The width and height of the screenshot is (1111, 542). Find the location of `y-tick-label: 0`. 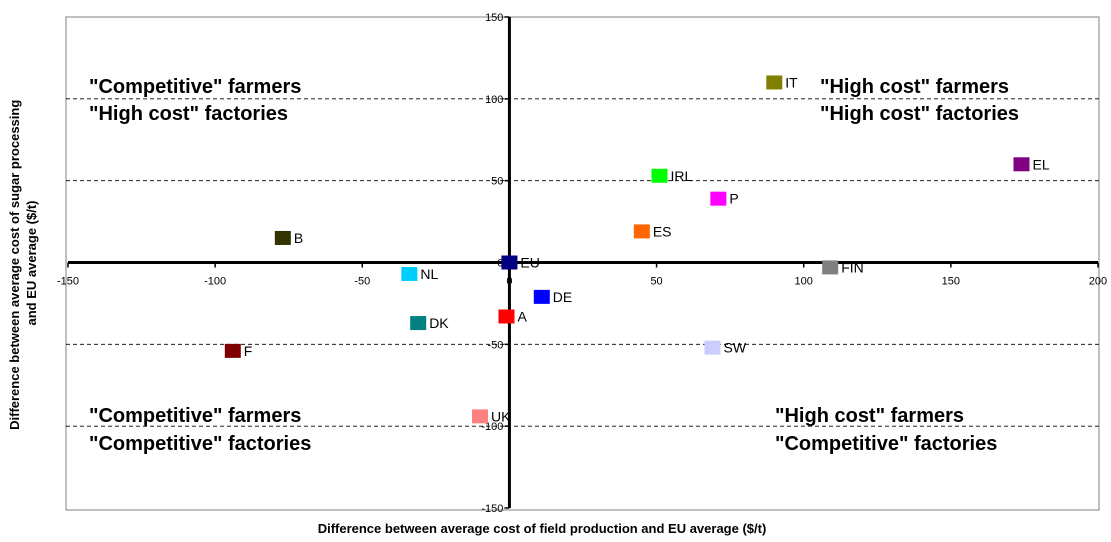

y-tick-label: 0 is located at coordinates (500, 264).